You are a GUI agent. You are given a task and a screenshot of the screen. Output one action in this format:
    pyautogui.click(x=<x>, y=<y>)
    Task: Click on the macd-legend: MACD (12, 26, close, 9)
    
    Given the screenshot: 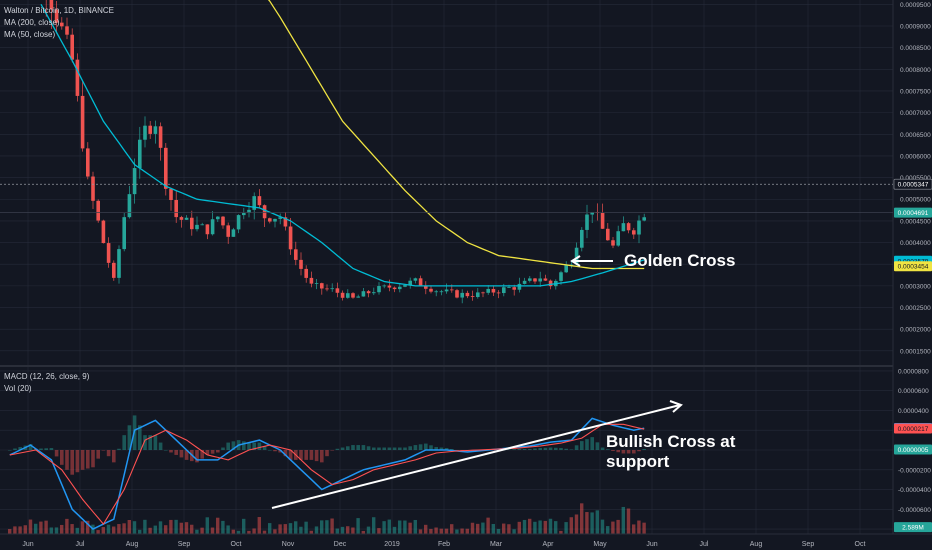 What is the action you would take?
    pyautogui.click(x=47, y=376)
    